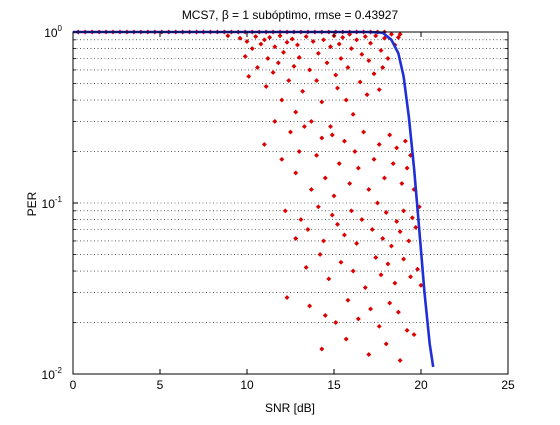 The height and width of the screenshot is (425, 560). Describe the element at coordinates (73, 385) in the screenshot. I see `x-tick-label: 0` at that location.